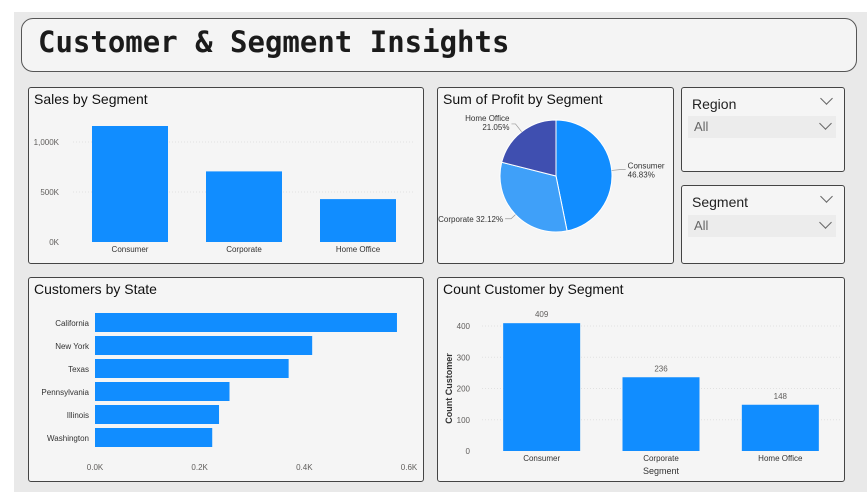 Image resolution: width=867 pixels, height=504 pixels. What do you see at coordinates (49, 192) in the screenshot?
I see `y-tick-label: 500K` at bounding box center [49, 192].